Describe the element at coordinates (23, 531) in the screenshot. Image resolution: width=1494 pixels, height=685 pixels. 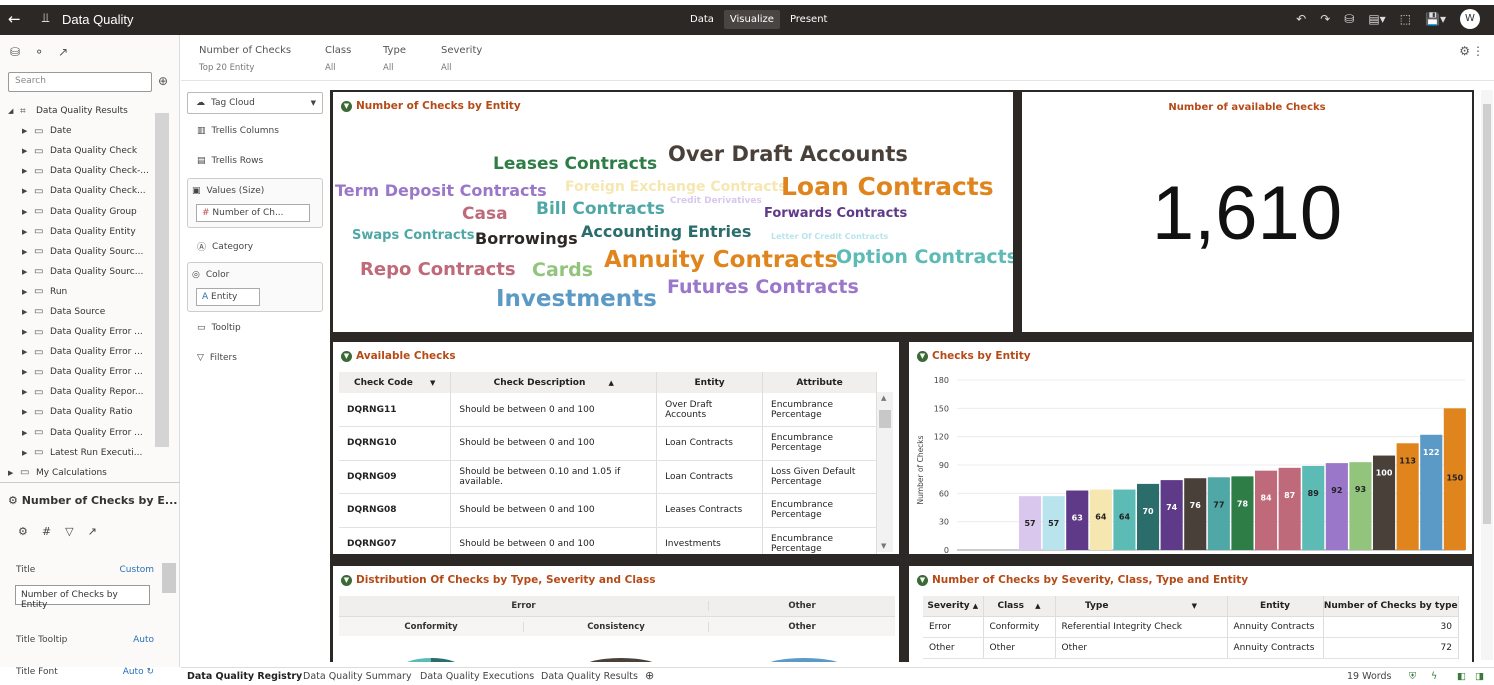
I see `general-gear-icon: ⚙` at that location.